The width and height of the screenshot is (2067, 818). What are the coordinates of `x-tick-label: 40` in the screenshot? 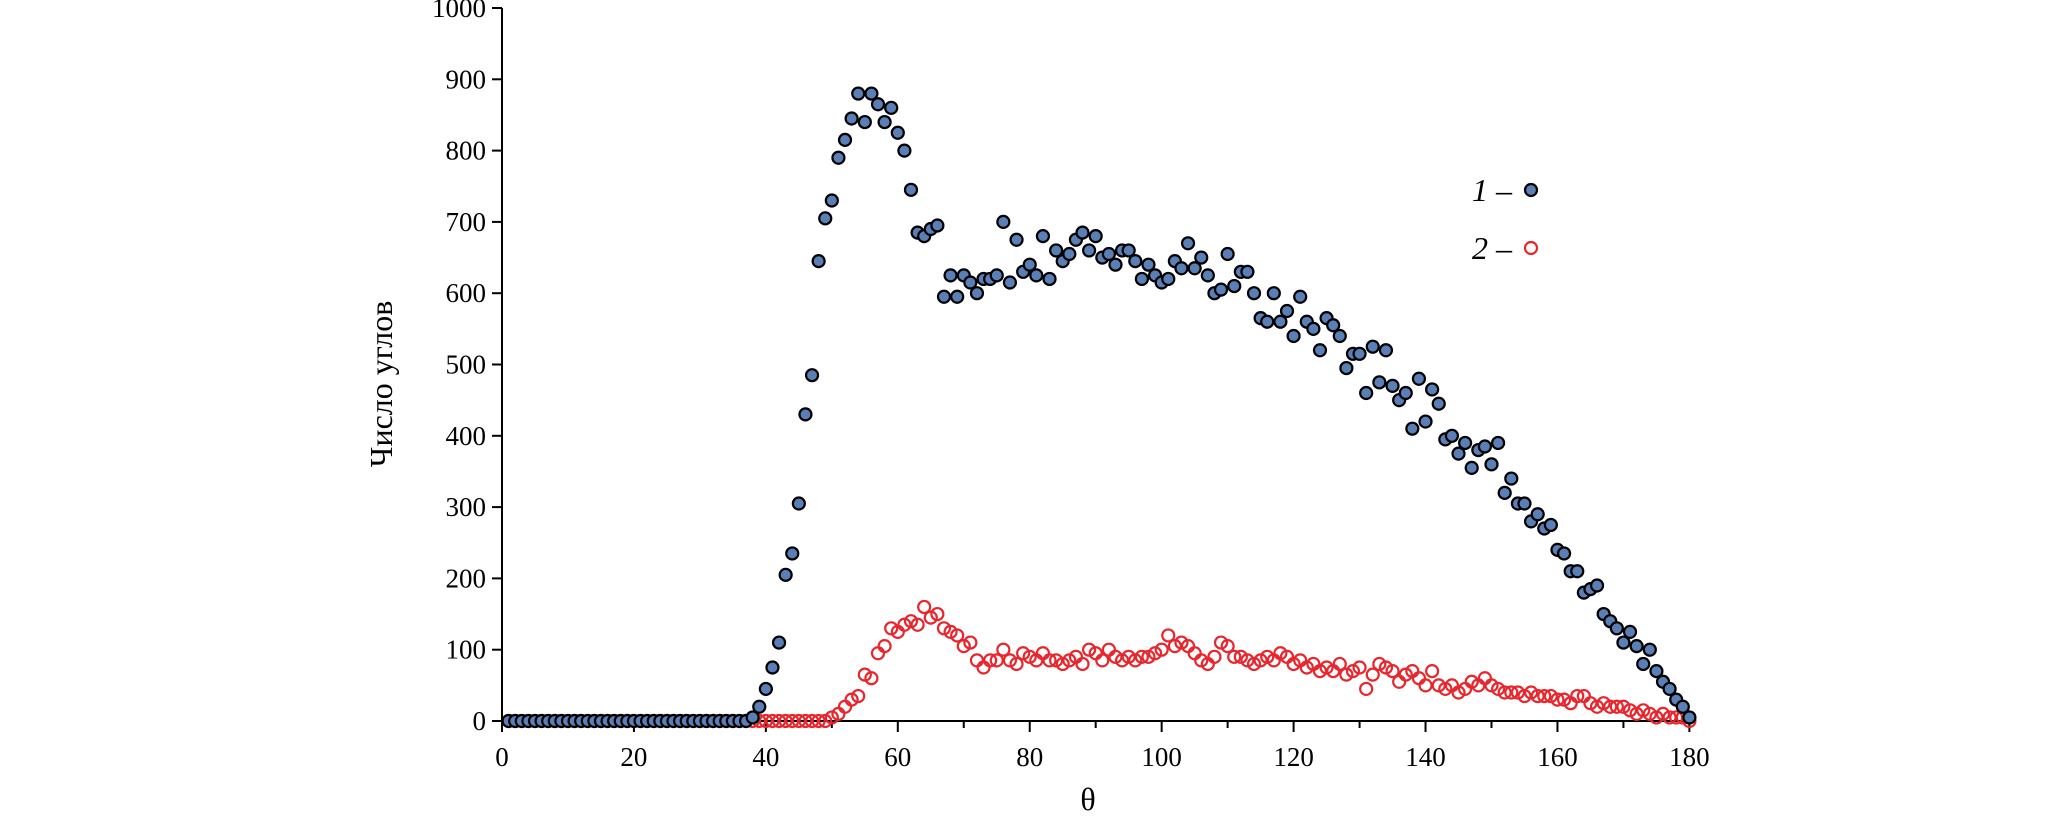 It's located at (765, 757).